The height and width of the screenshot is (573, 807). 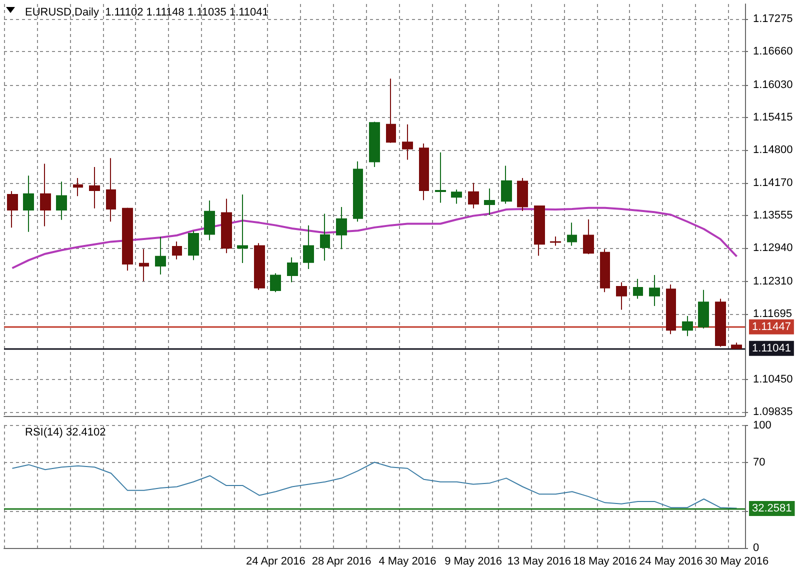 What do you see at coordinates (773, 52) in the screenshot?
I see `y-tick-label: 1.16660` at bounding box center [773, 52].